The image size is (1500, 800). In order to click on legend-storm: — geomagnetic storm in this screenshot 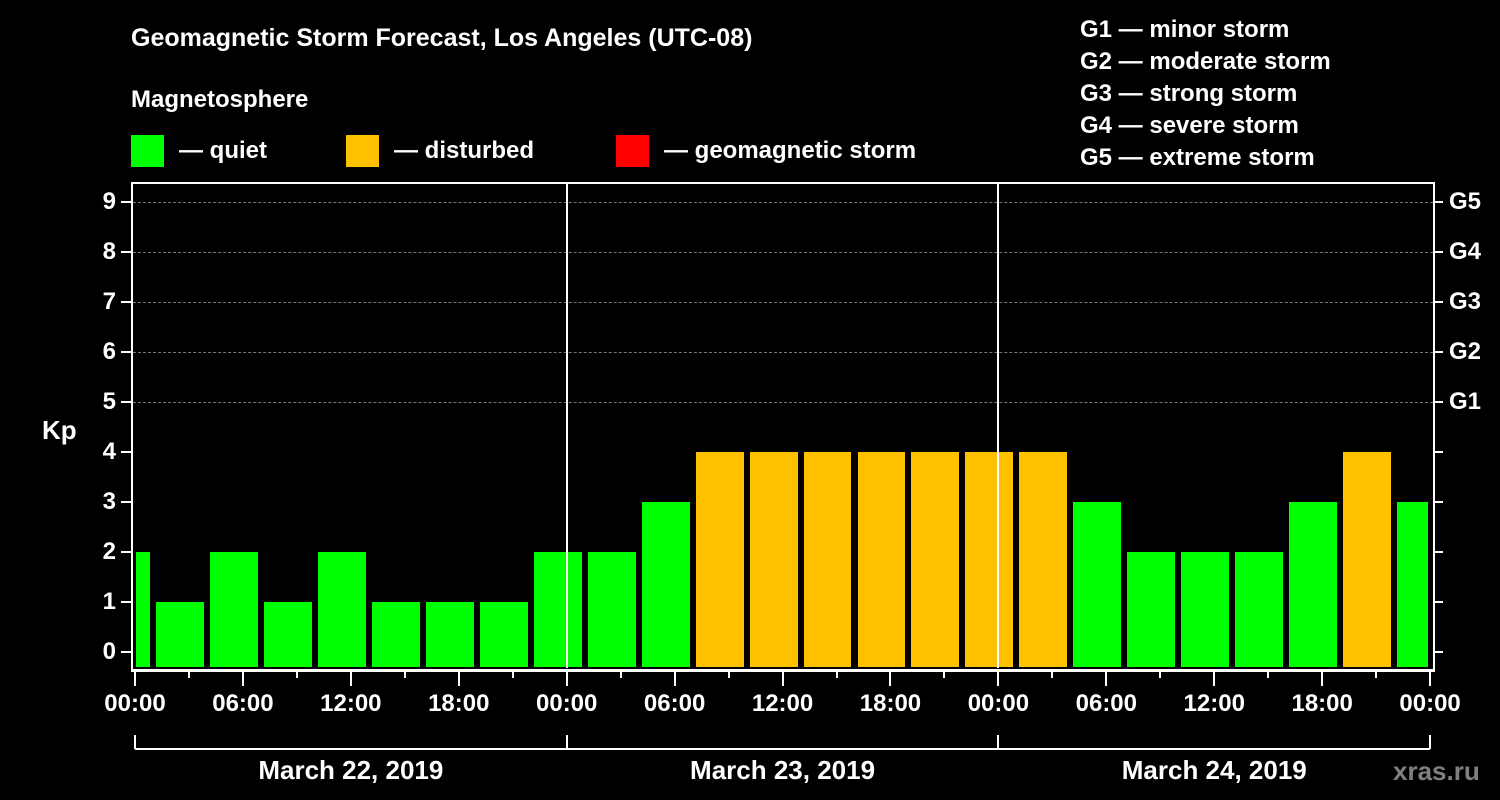, I will do `click(766, 151)`.